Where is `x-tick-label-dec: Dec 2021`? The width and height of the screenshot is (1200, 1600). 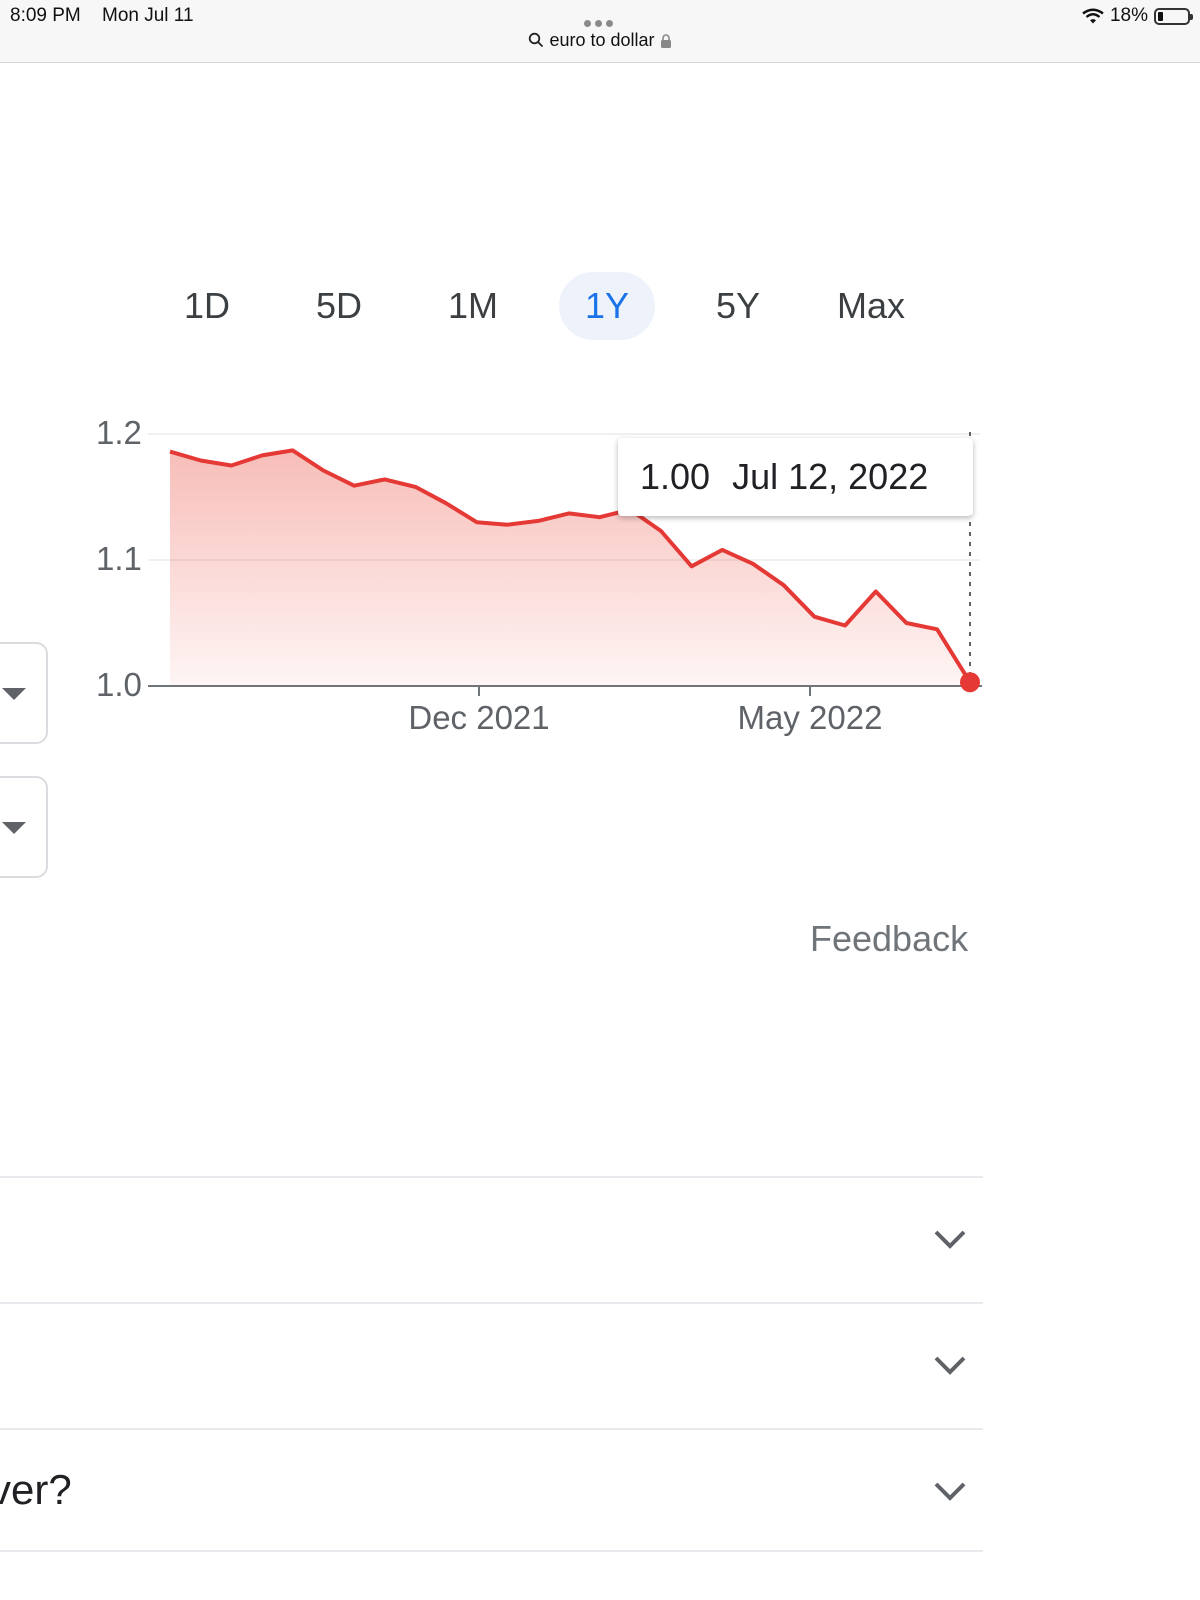
x-tick-label-dec: Dec 2021 is located at coordinates (478, 717).